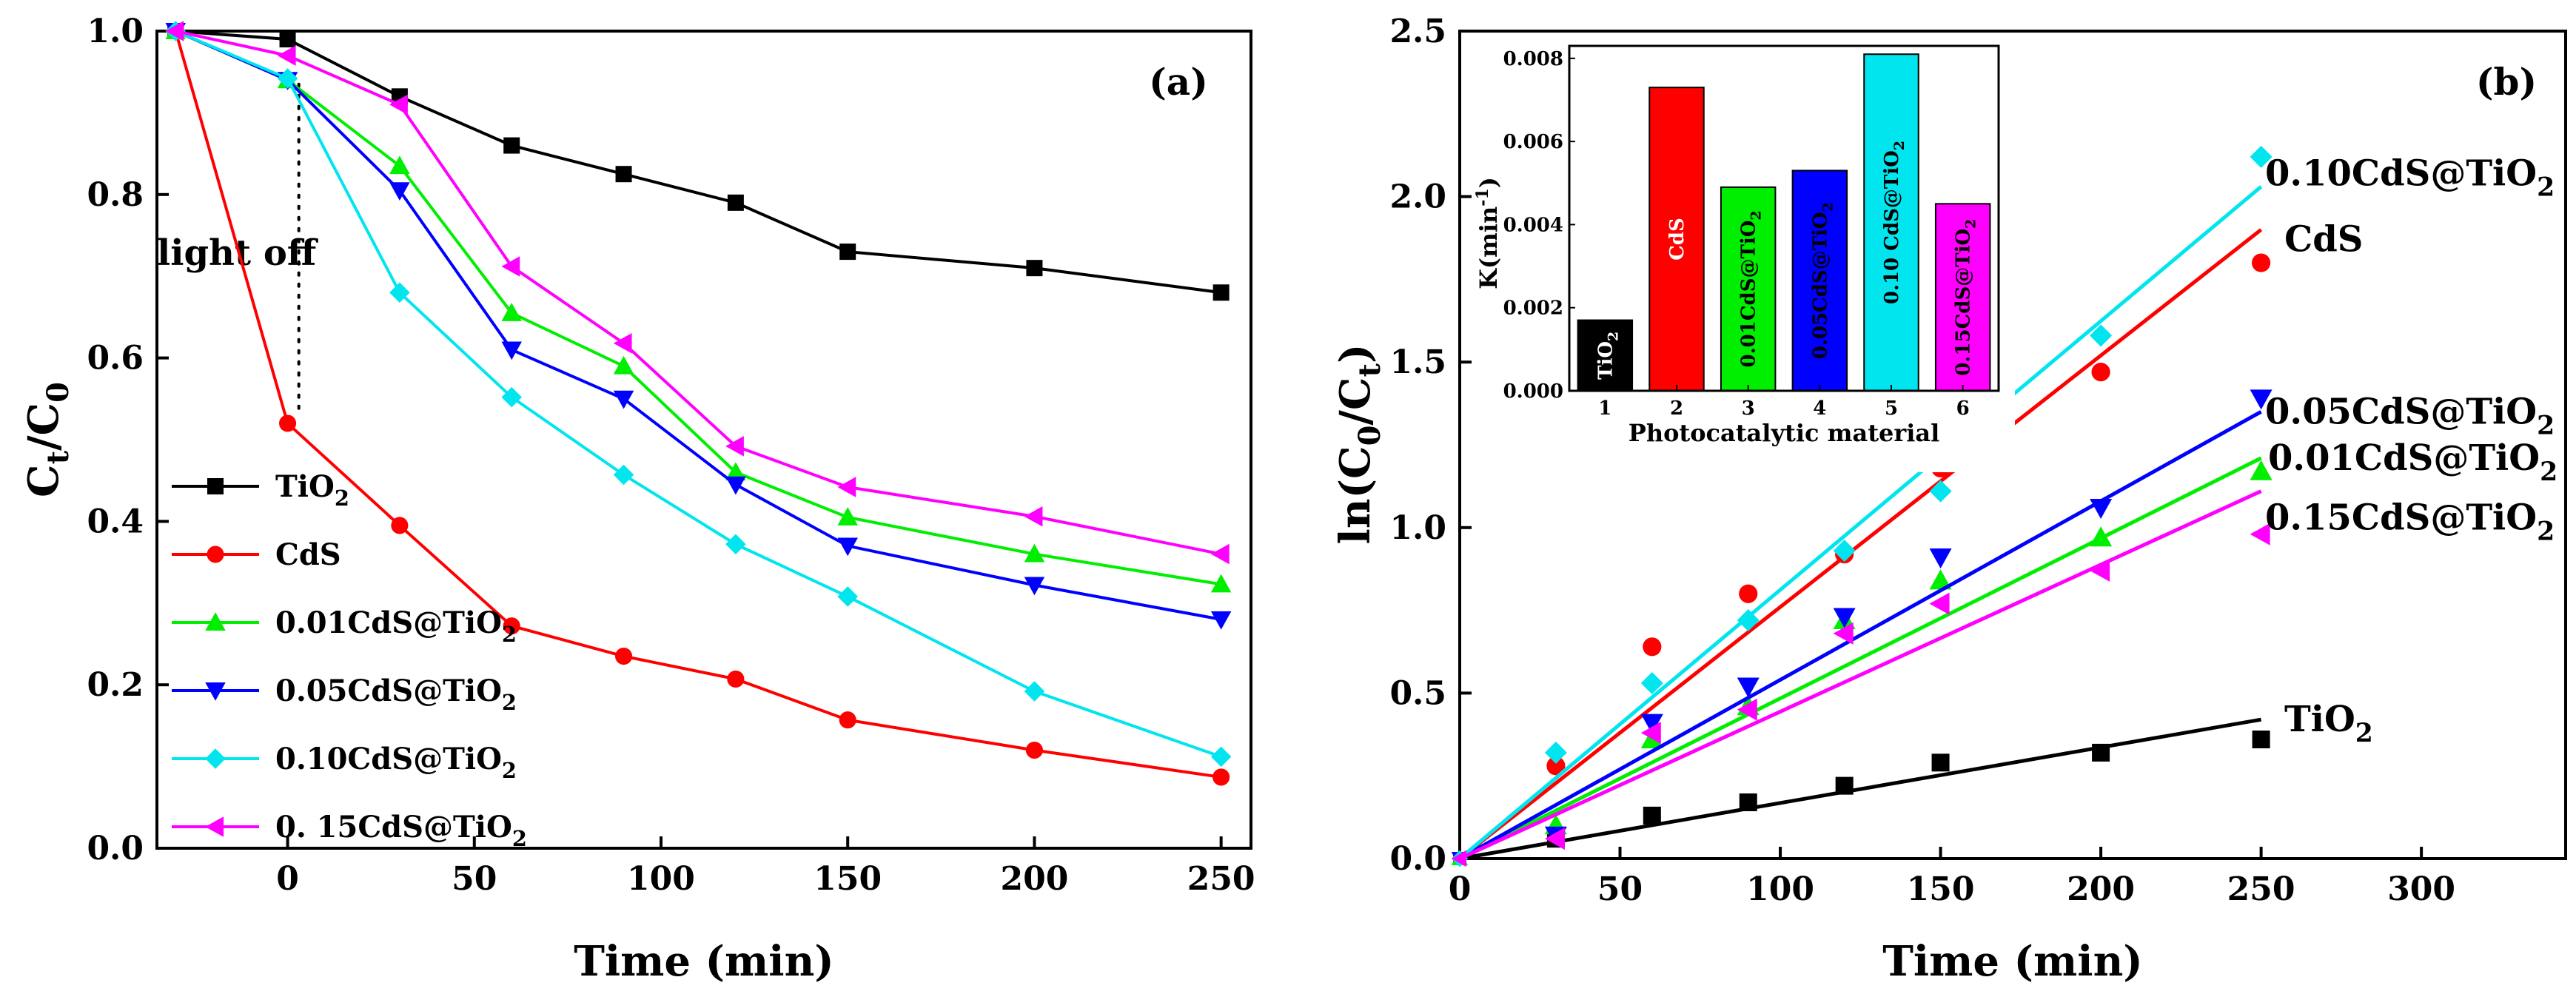 This screenshot has height=997, width=2576. What do you see at coordinates (1417, 197) in the screenshot?
I see `y-tick-label: 2.0` at bounding box center [1417, 197].